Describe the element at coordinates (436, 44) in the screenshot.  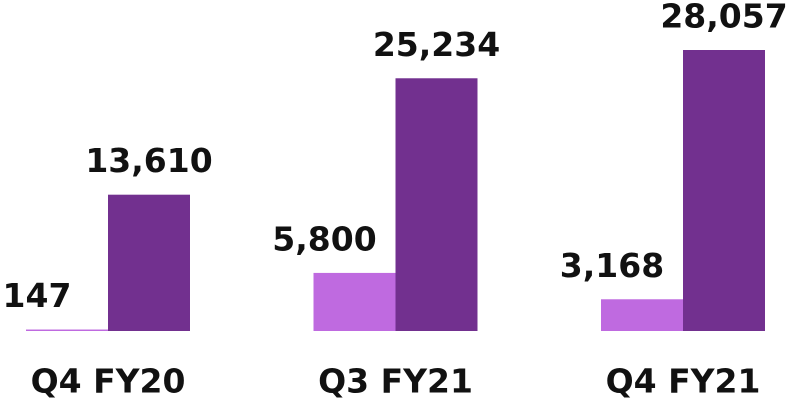
I see `data-label: 25,234` at that location.